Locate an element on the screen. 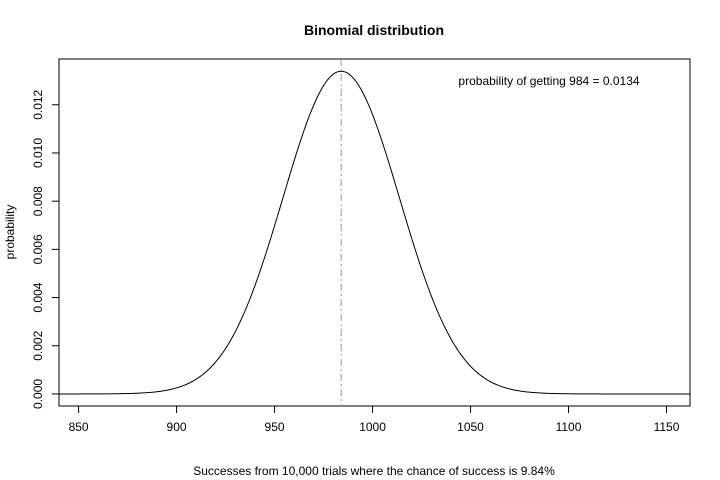  chart-title: Binomial distribution is located at coordinates (374, 30).